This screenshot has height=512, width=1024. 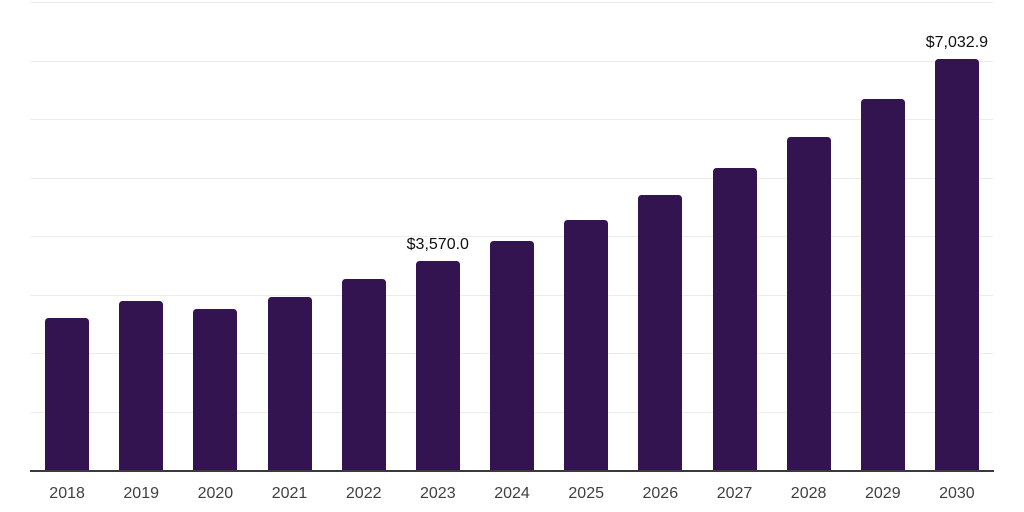 I want to click on x-tick-2027: 2027, so click(x=734, y=493).